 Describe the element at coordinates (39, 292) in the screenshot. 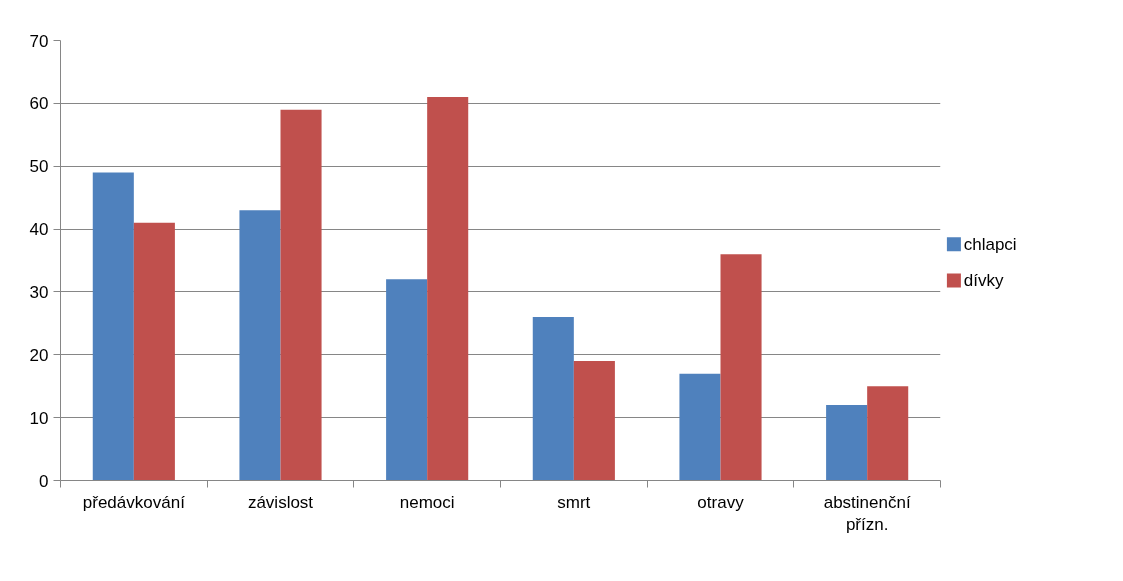

I see `y-tick-label: 30` at that location.